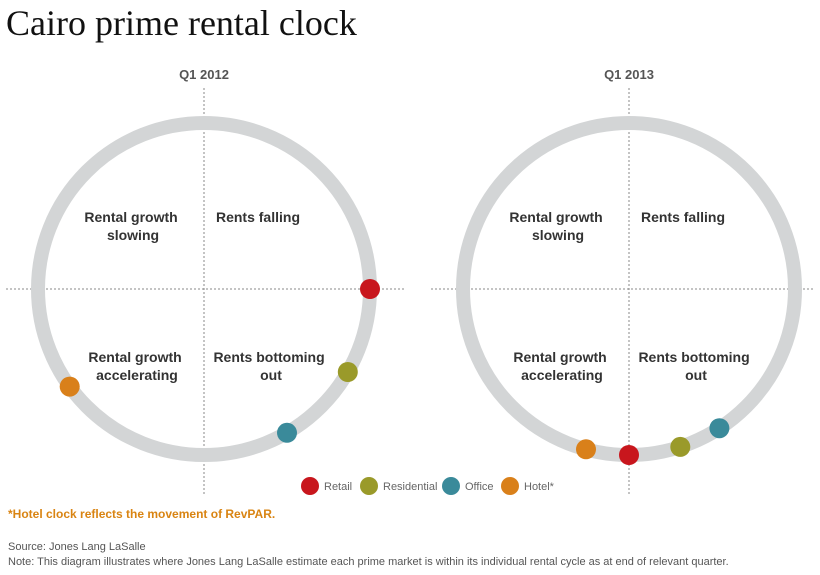  What do you see at coordinates (451, 486) in the screenshot?
I see `office-swatch` at bounding box center [451, 486].